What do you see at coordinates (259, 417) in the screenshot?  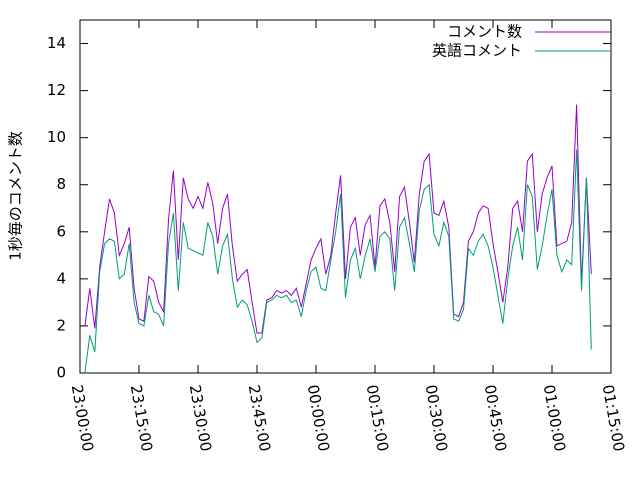 I see `x-tick-label: 23:45:00` at bounding box center [259, 417].